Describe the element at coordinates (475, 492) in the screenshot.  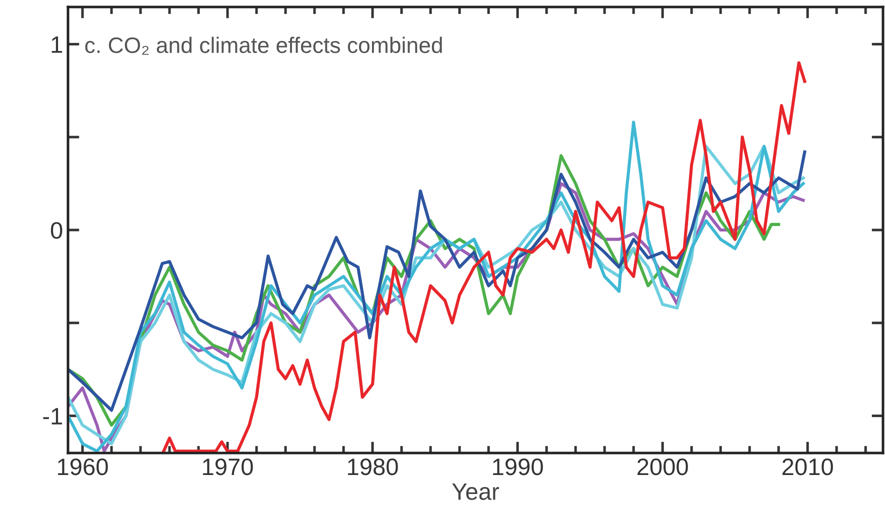
I see `x-axis-title: Year` at that location.